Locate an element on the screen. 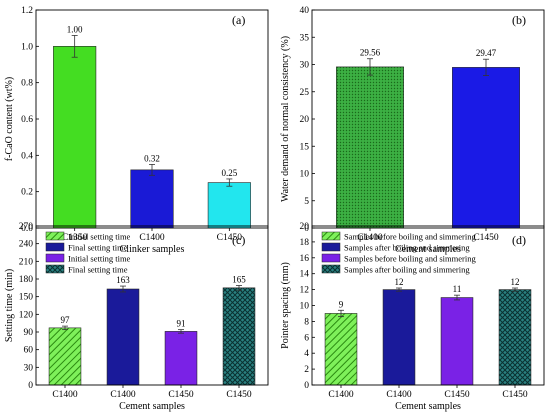 The height and width of the screenshot is (420, 550). y-tick-label: 8 is located at coordinates (306, 322).